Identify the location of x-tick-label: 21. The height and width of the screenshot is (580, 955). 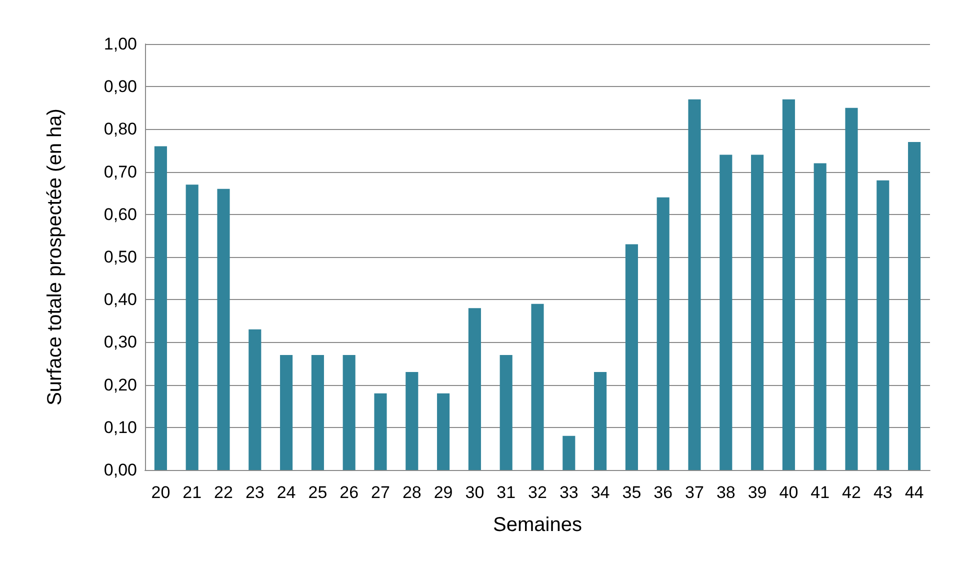
(192, 492).